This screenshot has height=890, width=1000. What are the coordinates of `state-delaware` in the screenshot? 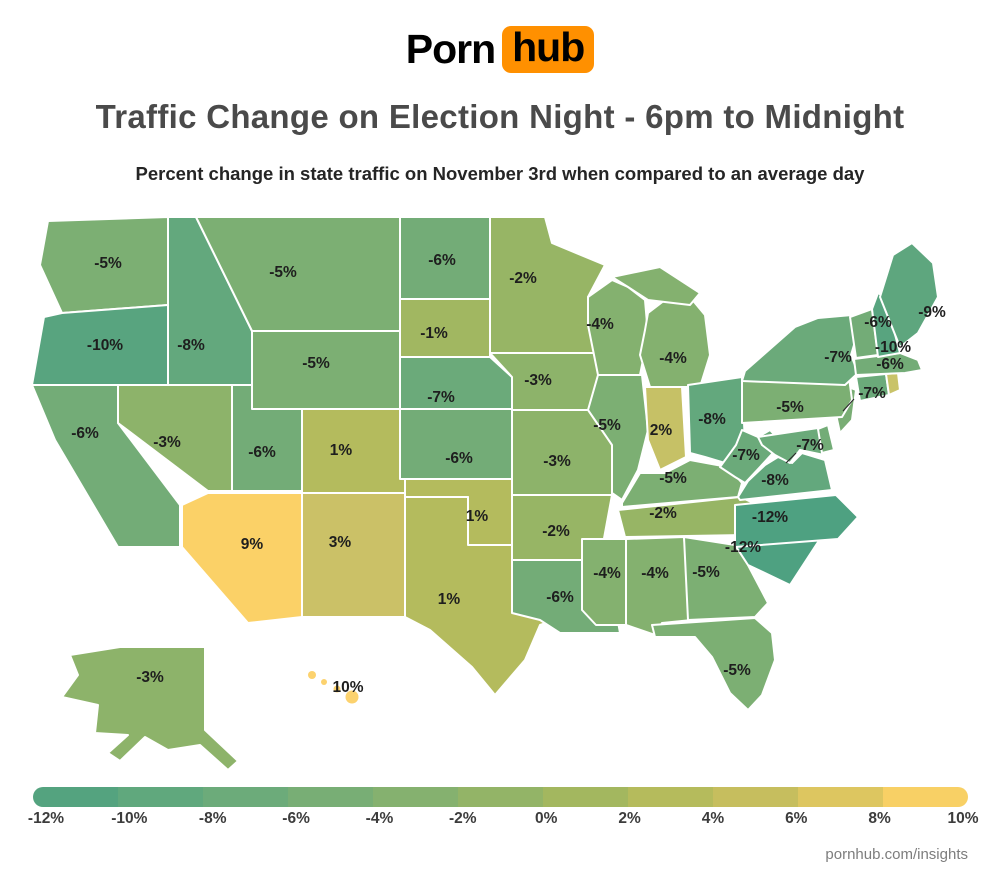 It's located at (826, 439).